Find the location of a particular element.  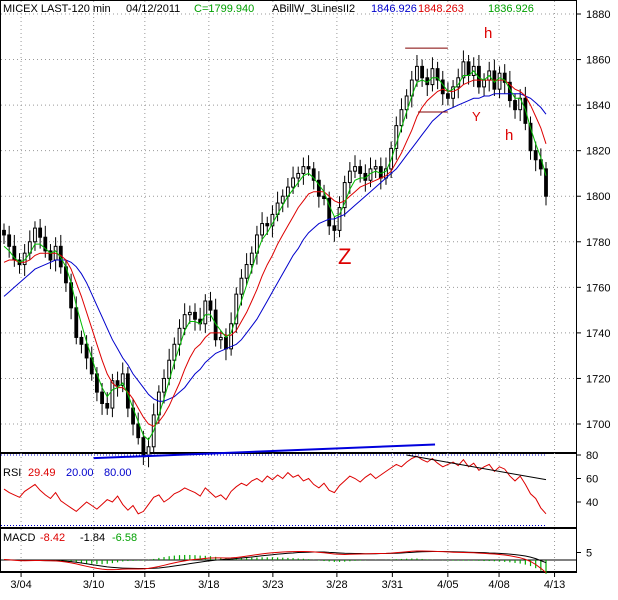

macd-label: MACD is located at coordinates (19, 538).